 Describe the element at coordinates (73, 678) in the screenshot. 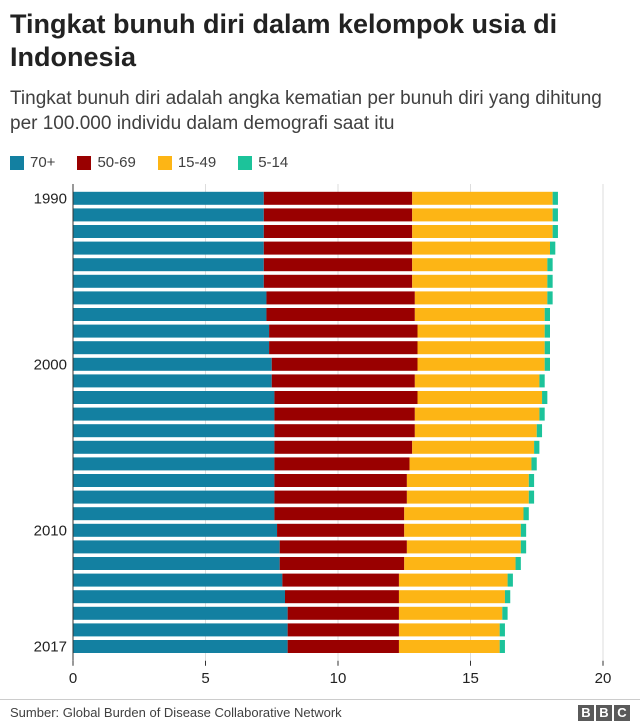

I see `tick-label-x-0: 0` at that location.